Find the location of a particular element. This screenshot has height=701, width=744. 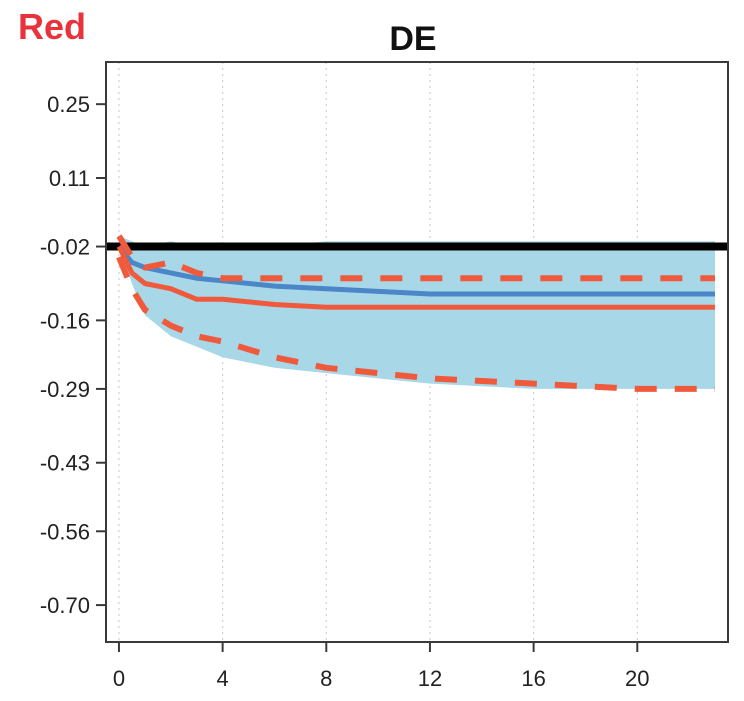

x-tick-label: 0 is located at coordinates (119, 678).